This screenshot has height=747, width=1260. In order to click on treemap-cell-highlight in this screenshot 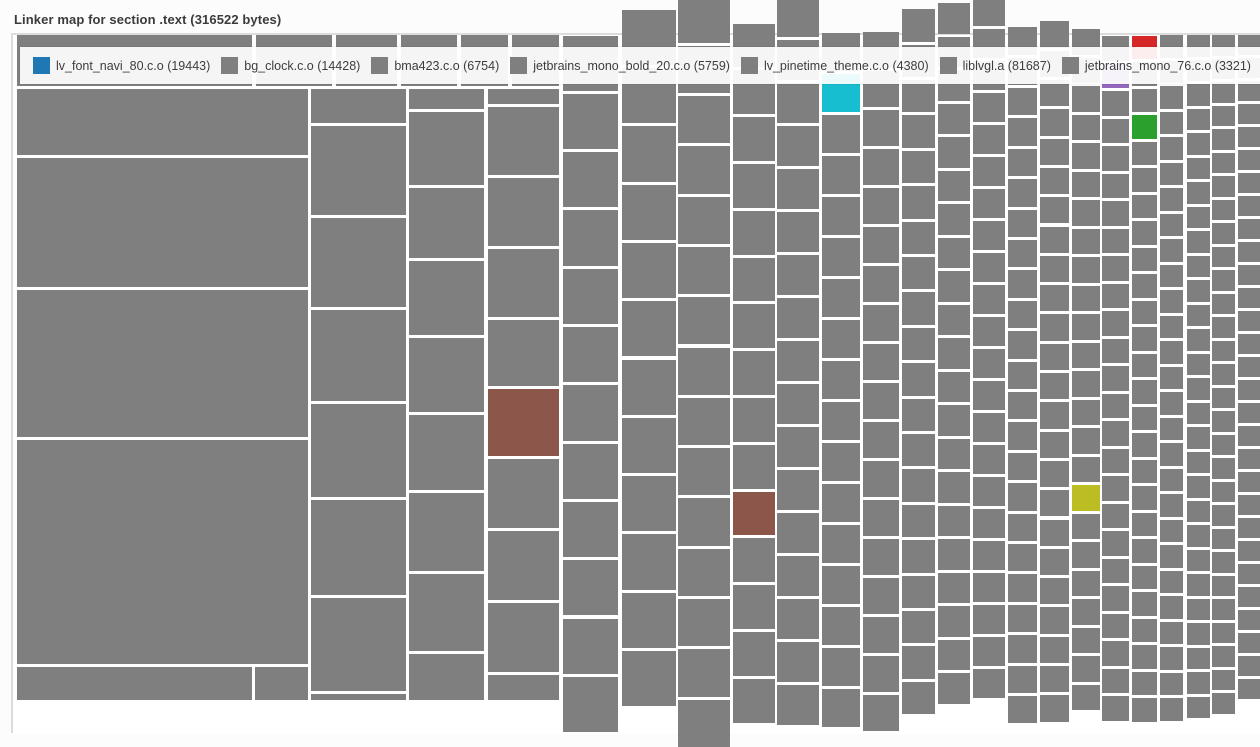, I will do `click(1086, 498)`.